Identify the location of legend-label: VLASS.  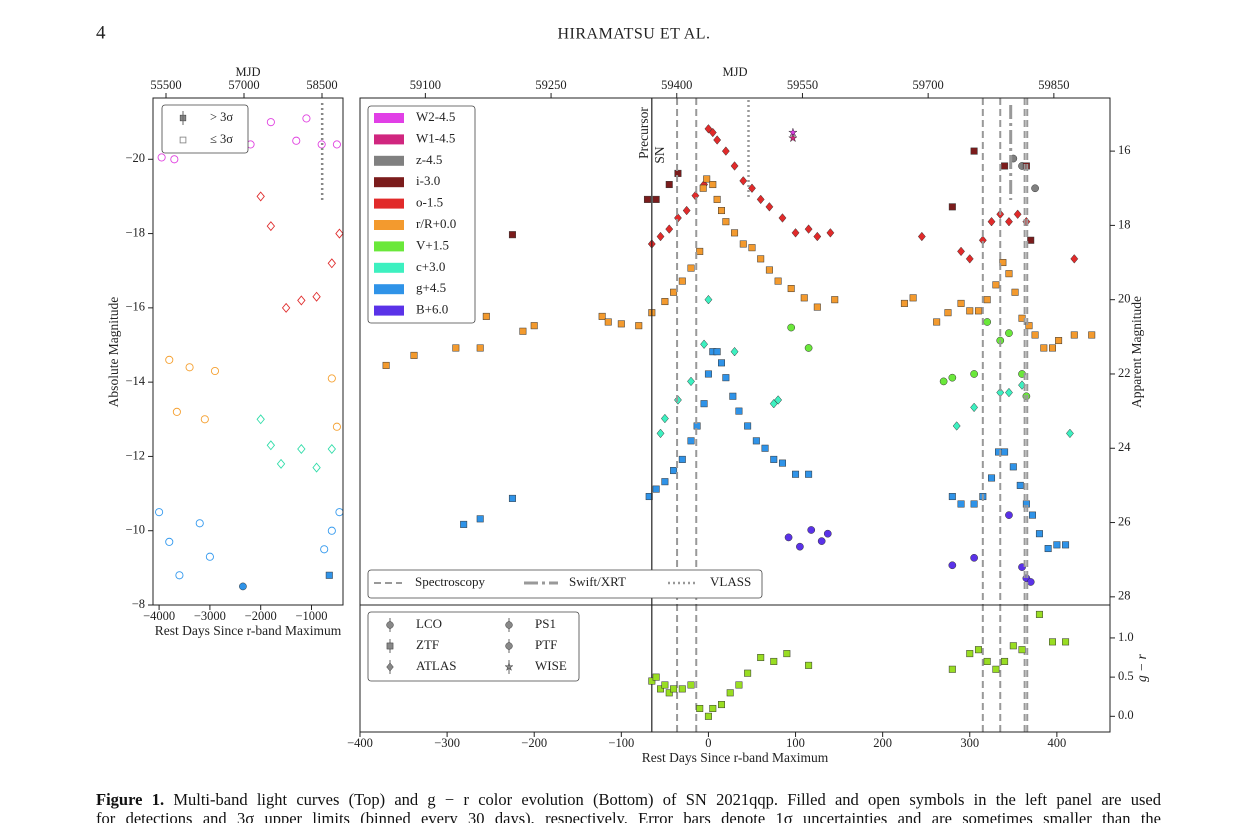
(730, 581).